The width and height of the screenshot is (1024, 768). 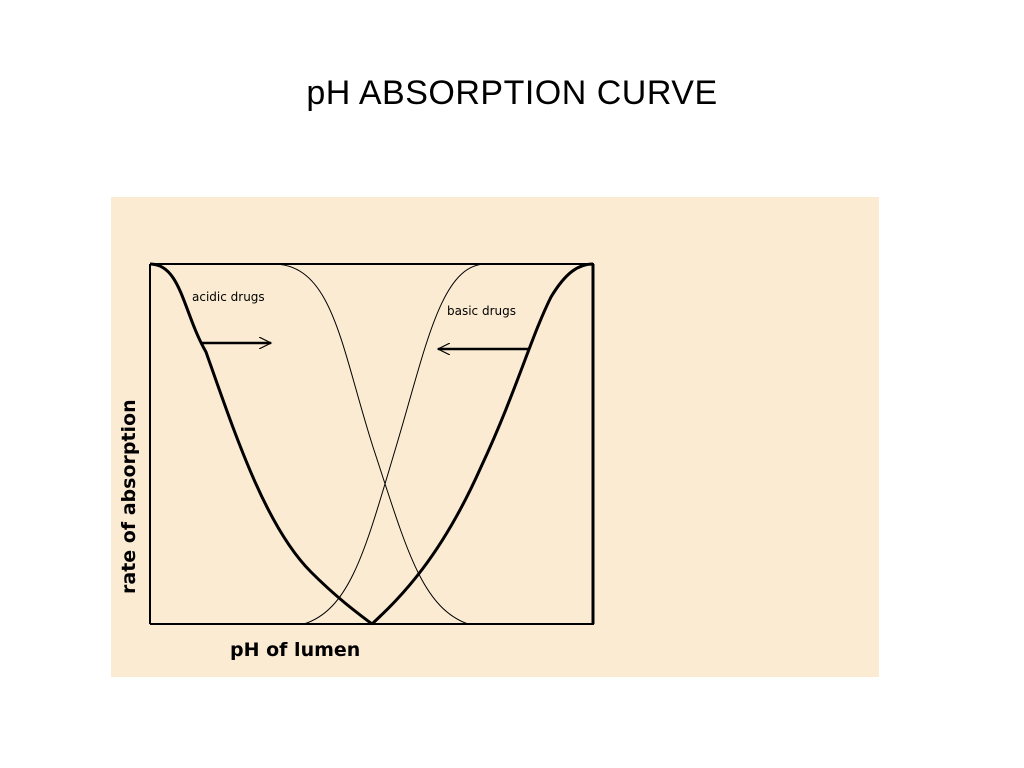 I want to click on thin-rising-curve, so click(x=395, y=444).